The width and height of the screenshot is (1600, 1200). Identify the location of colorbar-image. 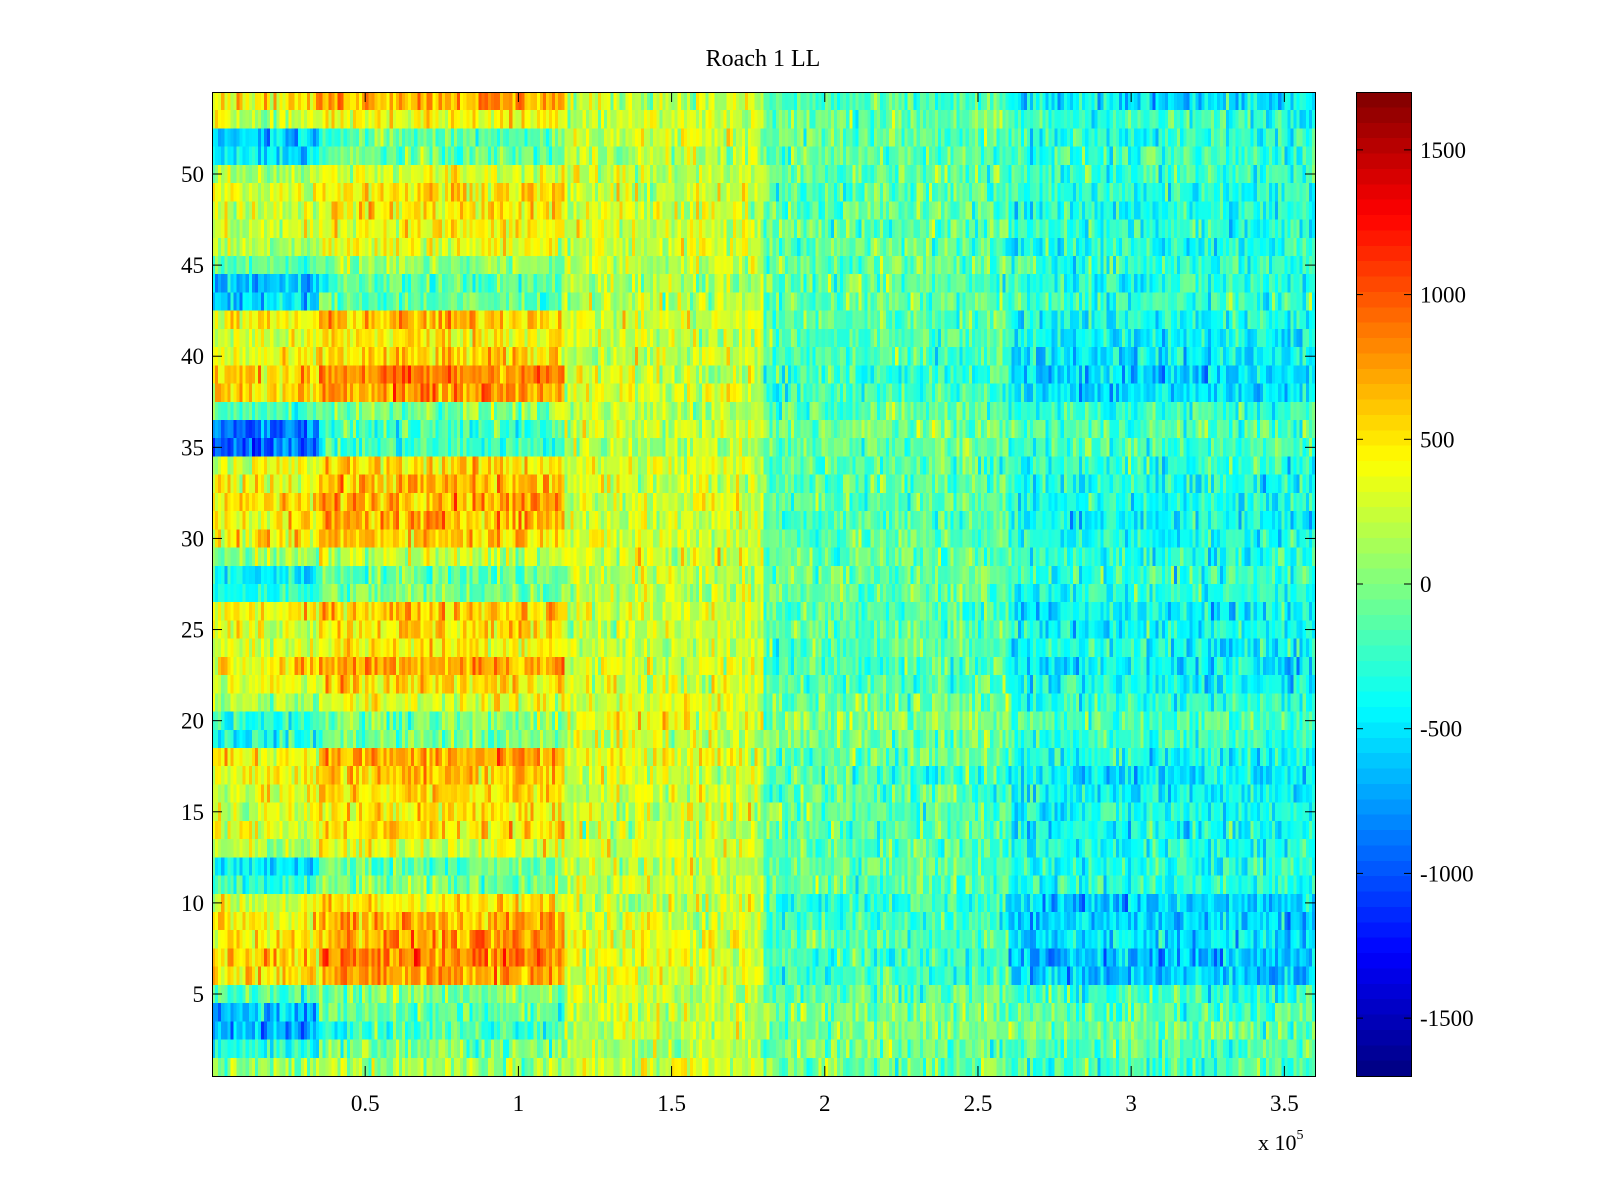
(1383, 584).